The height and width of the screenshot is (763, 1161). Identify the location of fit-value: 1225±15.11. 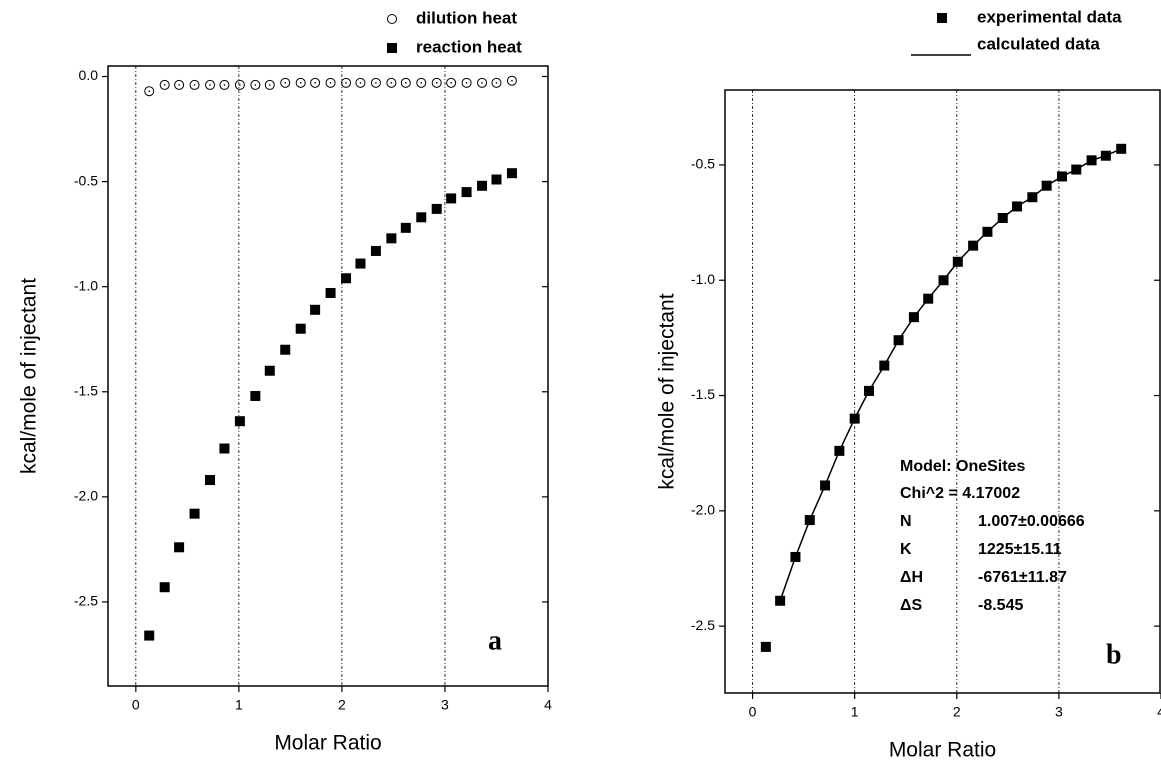
(1020, 549).